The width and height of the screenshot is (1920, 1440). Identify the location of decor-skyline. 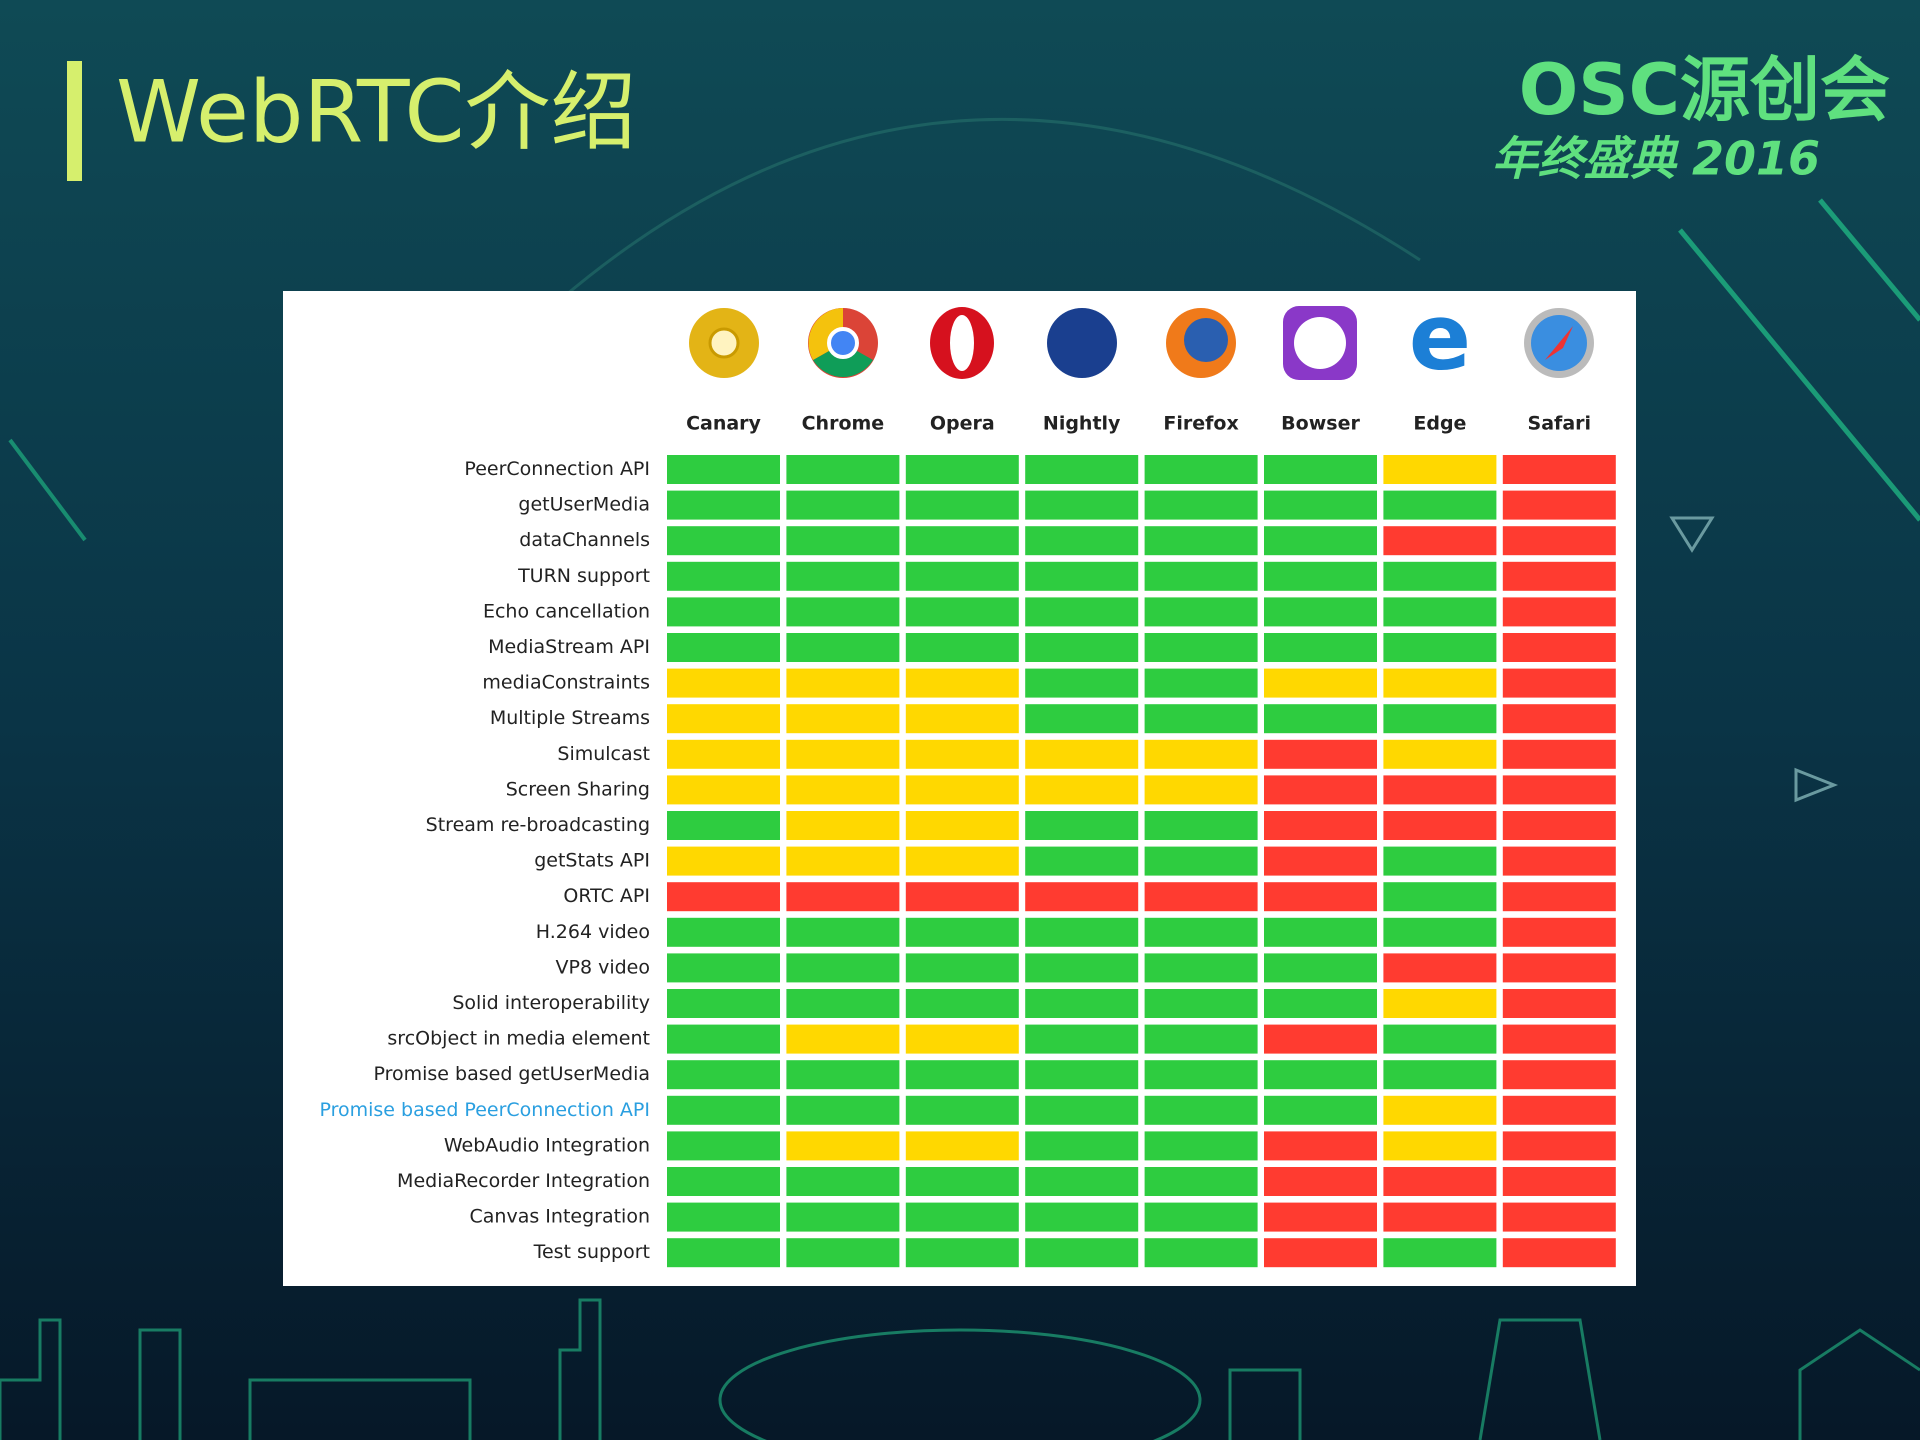
(960, 1369).